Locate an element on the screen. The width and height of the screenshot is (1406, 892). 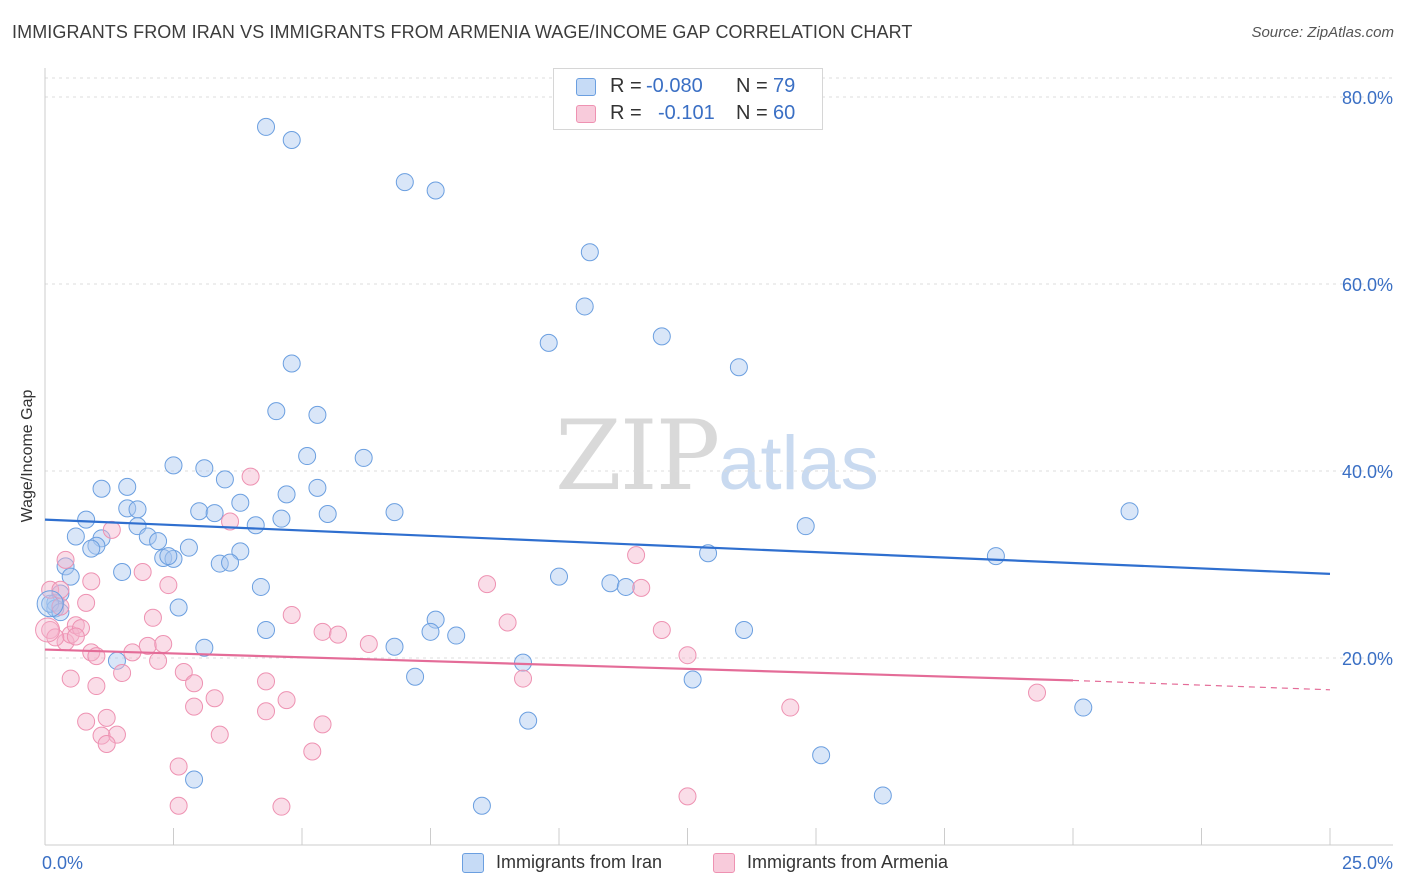
stats-legend: R = -0.080 N = 79 R = -0.101 N = 60 is located at coordinates (688, 99).